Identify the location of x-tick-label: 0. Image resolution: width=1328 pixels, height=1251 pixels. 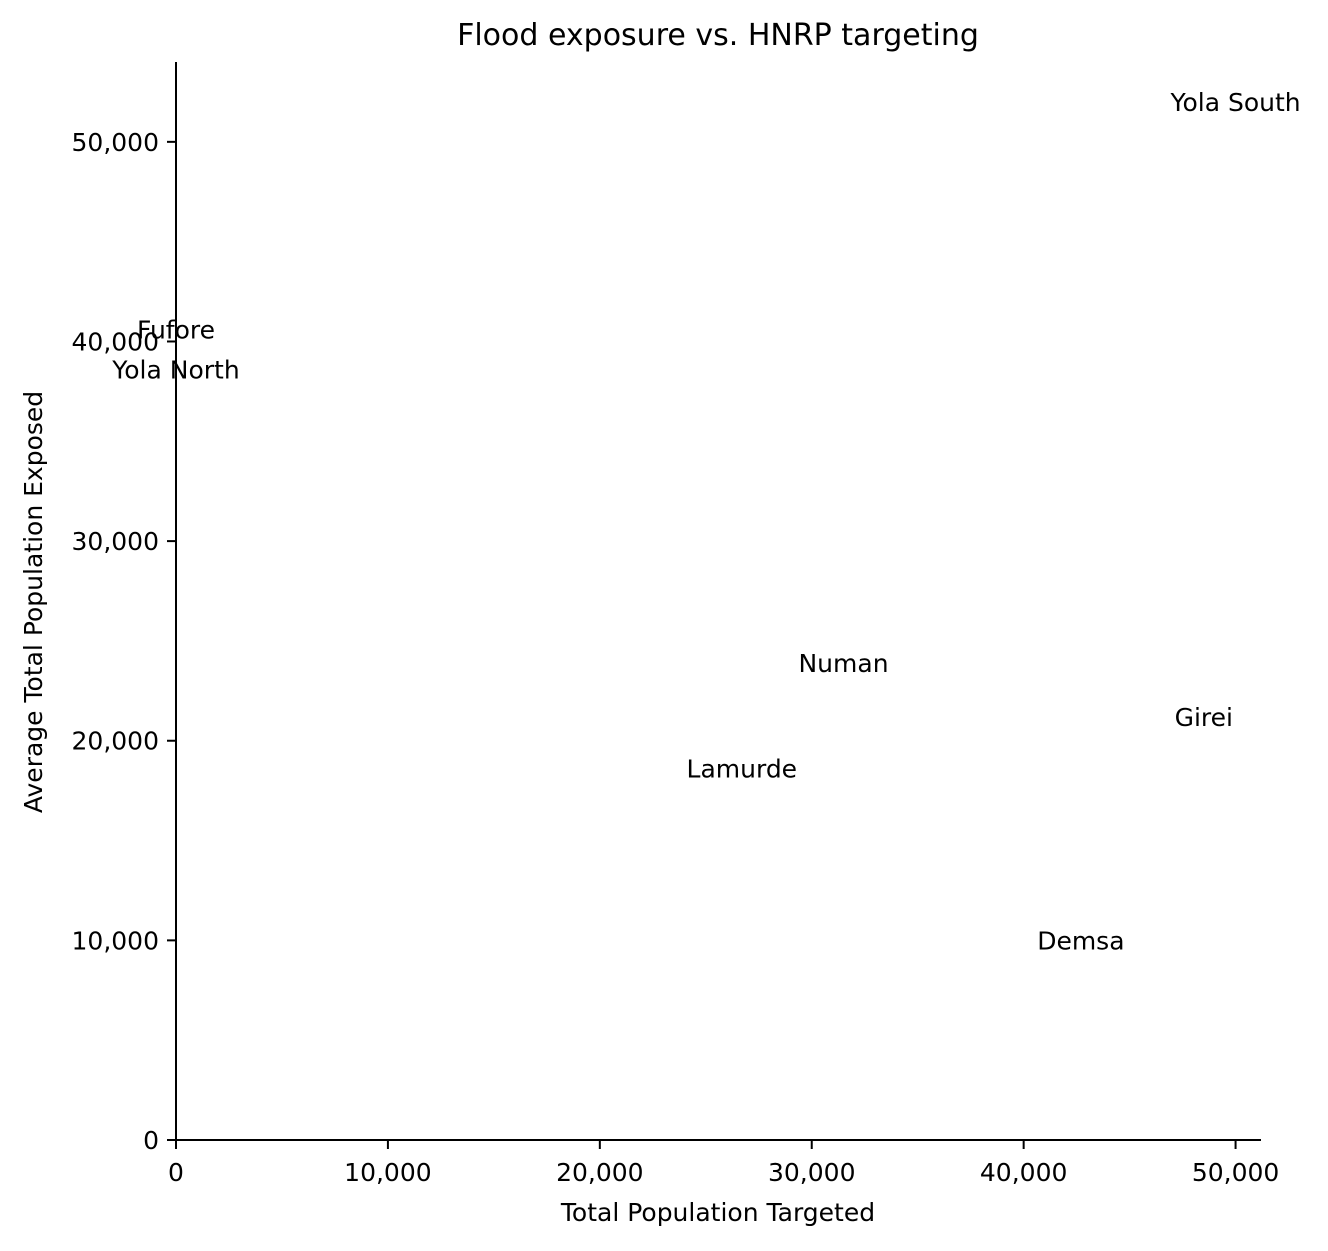
(176, 1172).